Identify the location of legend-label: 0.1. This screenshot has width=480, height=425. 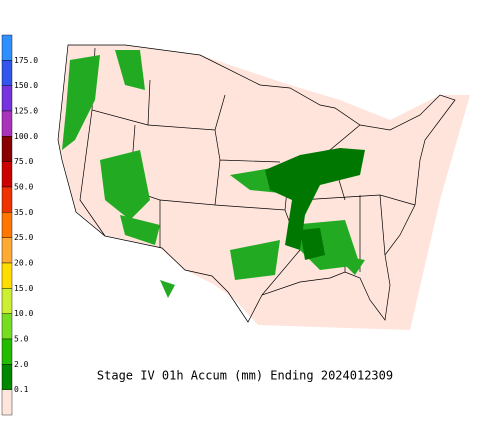
(21, 389).